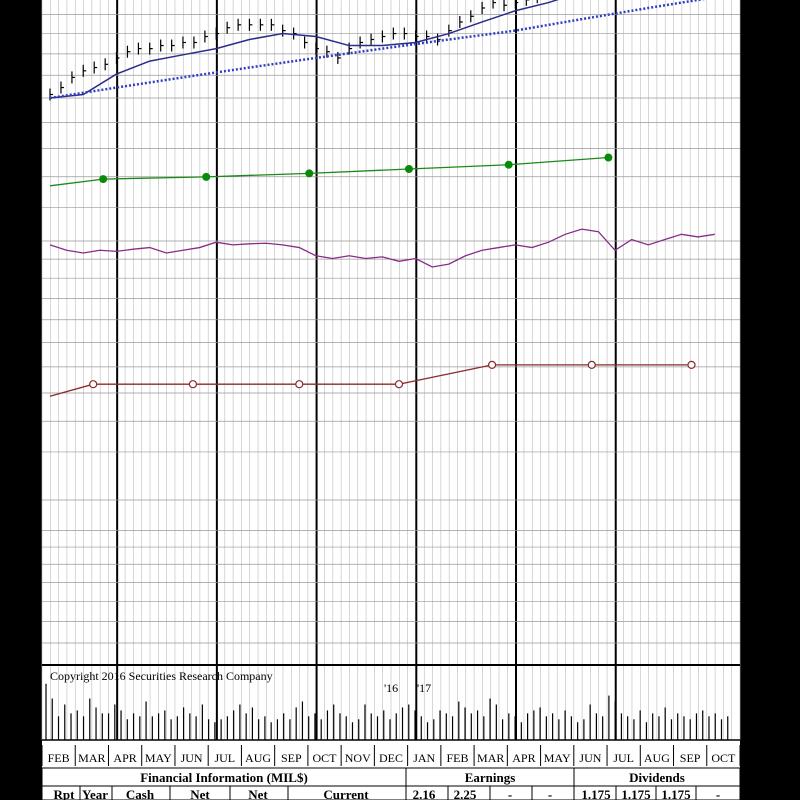  Describe the element at coordinates (756, 147) in the screenshot. I see `right-axis-tick-label: 130` at that location.